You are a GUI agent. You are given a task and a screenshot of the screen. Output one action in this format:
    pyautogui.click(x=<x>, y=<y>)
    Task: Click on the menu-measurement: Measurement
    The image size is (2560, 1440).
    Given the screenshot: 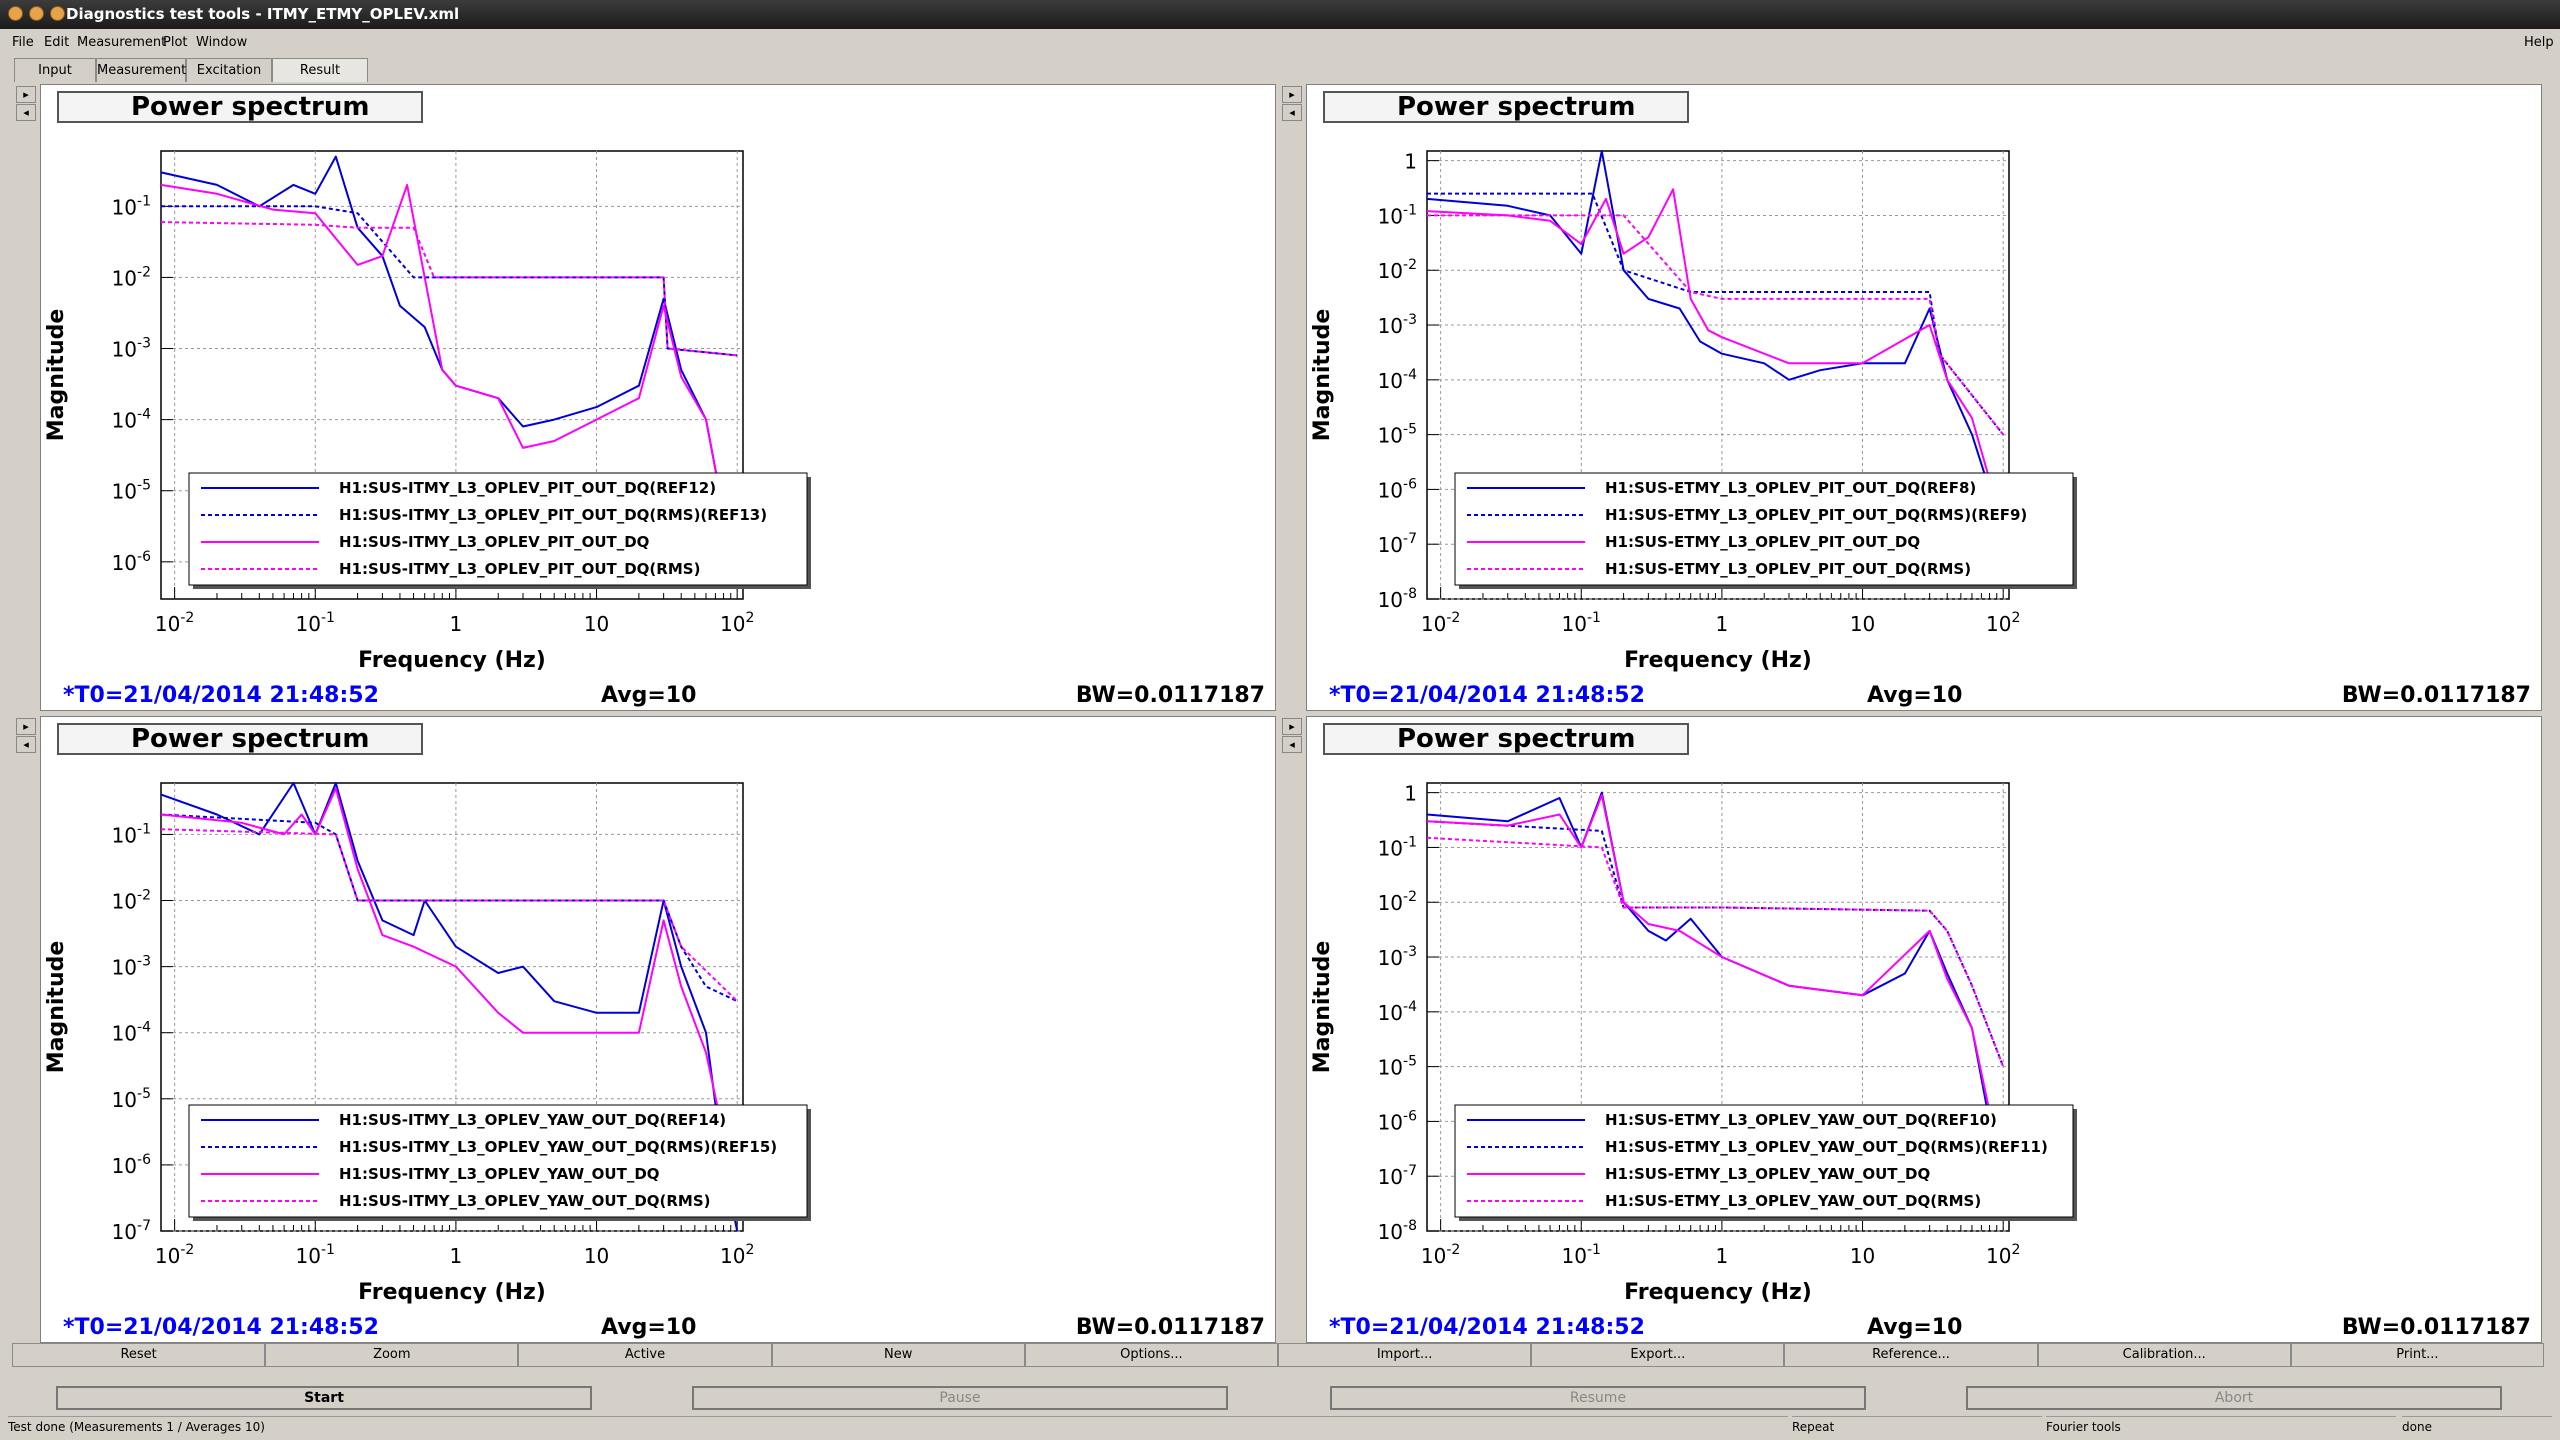 What is the action you would take?
    pyautogui.click(x=122, y=42)
    